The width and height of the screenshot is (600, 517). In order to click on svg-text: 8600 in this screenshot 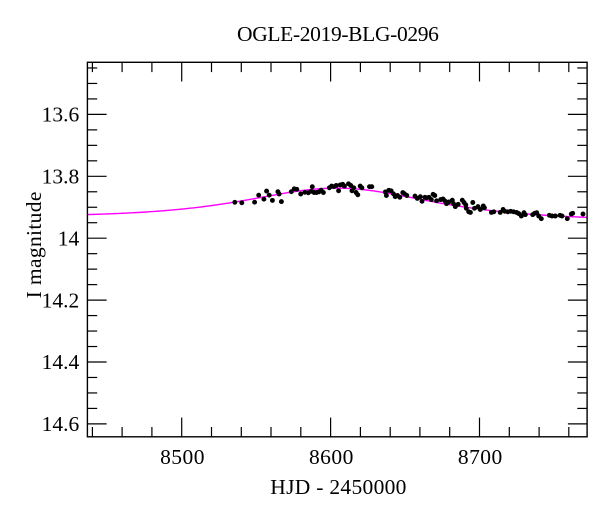, I will do `click(331, 457)`.